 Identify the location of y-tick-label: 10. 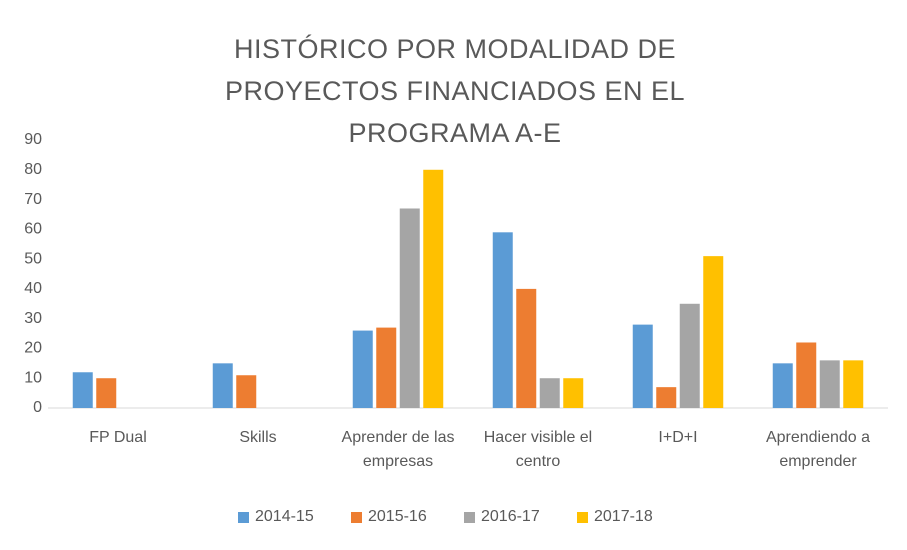
(33, 377).